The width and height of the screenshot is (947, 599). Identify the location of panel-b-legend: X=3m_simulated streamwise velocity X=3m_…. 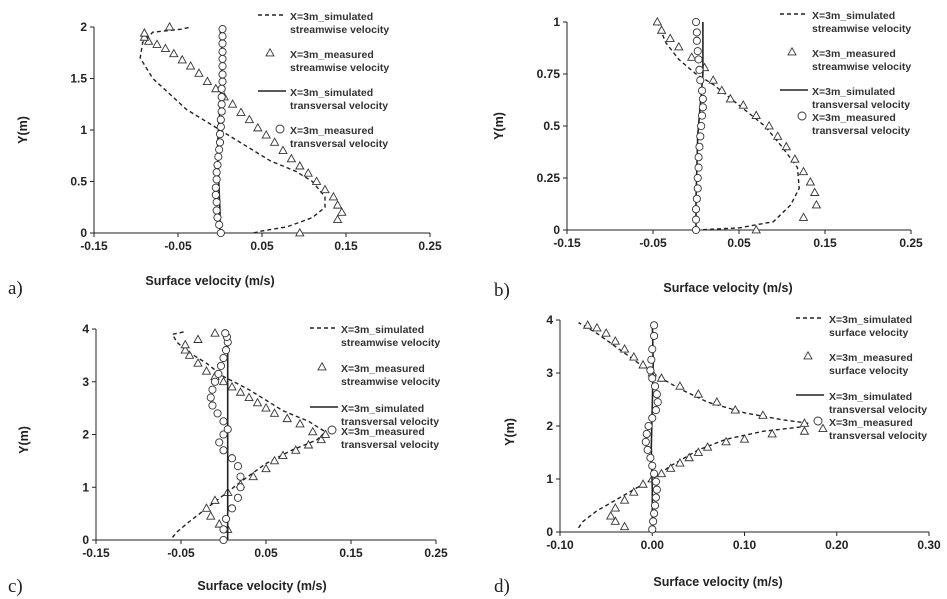
(861, 73).